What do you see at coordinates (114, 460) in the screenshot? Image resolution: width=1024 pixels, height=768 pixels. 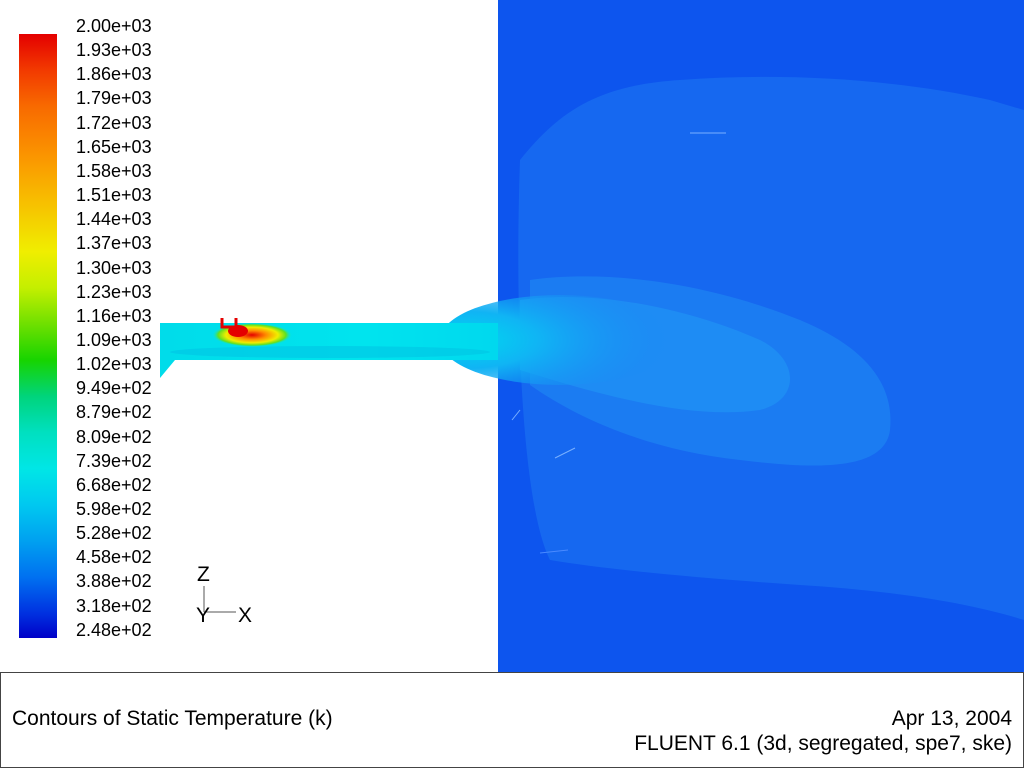 I see `colorbar-label: 7.39e+02` at bounding box center [114, 460].